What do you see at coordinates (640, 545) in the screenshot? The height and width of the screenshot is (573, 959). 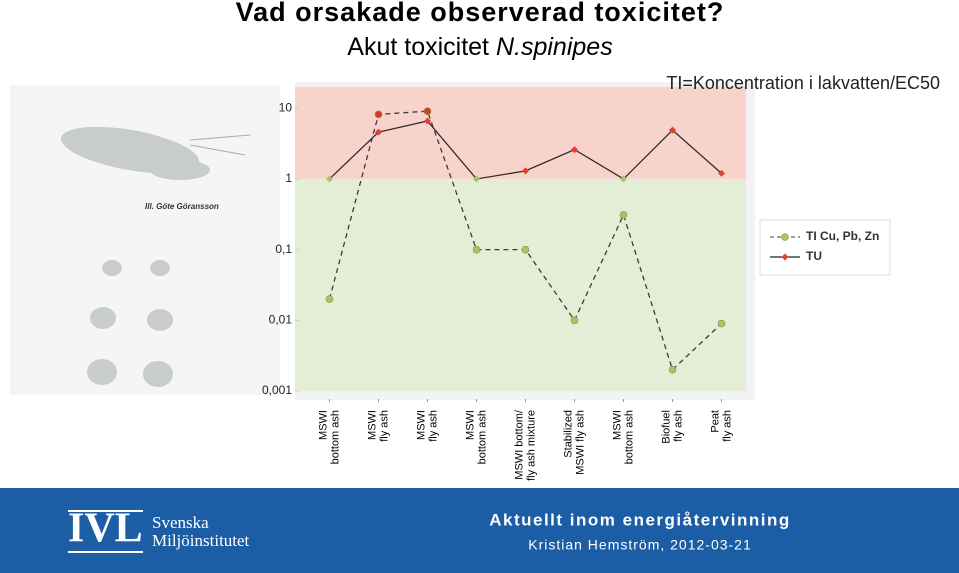 I see `footer-byline: Kristian Hemström, 2012-03-21` at bounding box center [640, 545].